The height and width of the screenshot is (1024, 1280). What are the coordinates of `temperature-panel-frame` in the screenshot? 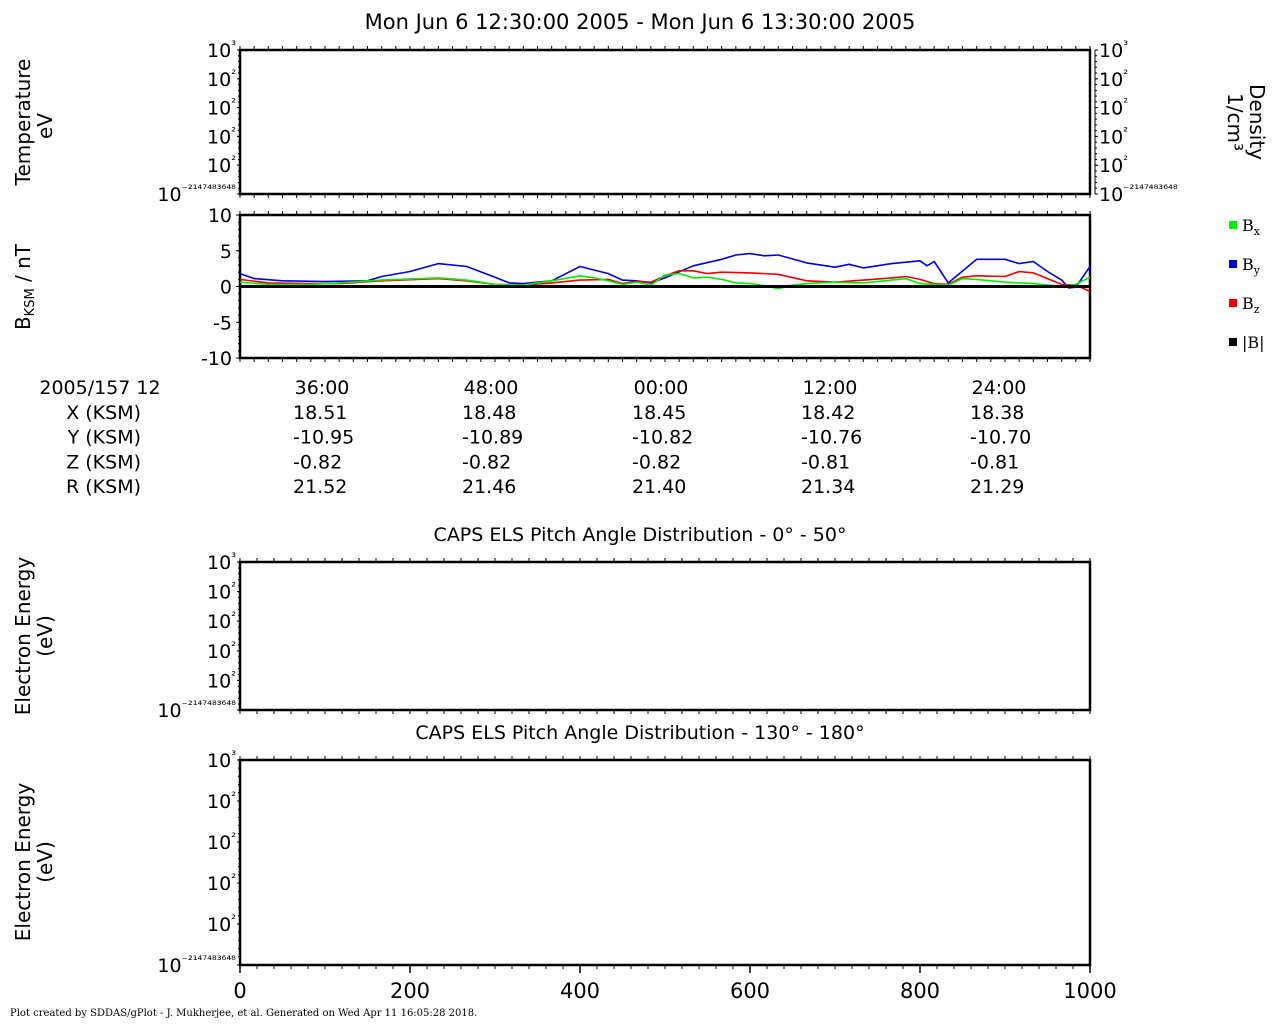 It's located at (665, 122).